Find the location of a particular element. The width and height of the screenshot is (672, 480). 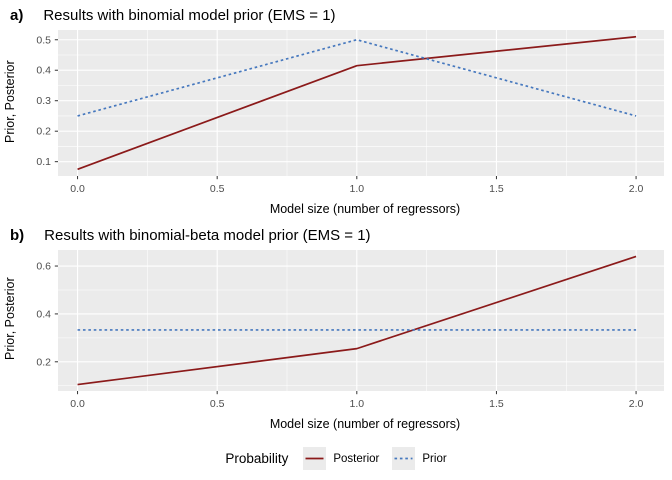

svg-text: 0.3 is located at coordinates (43, 101).